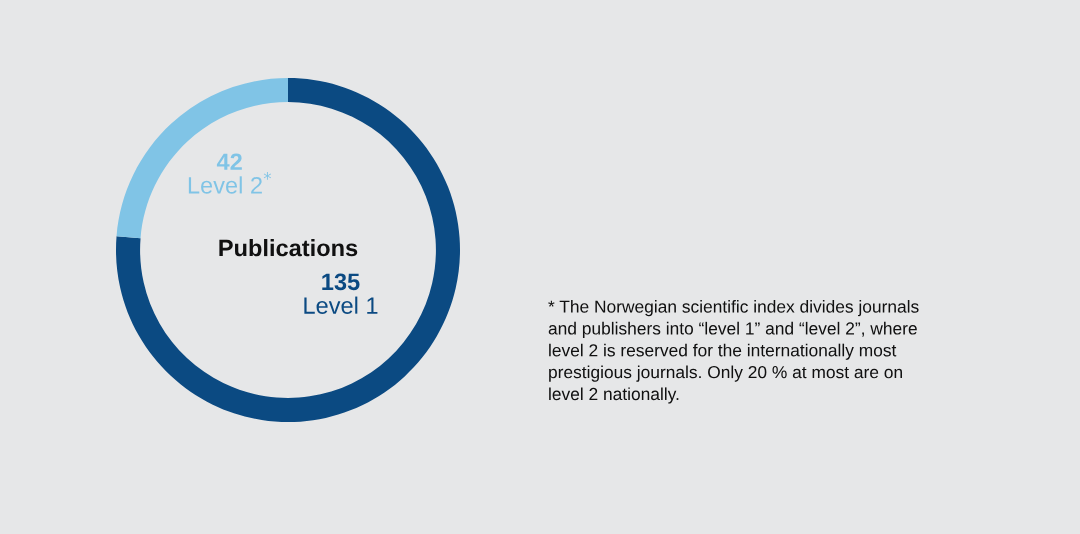 This screenshot has height=534, width=1080. What do you see at coordinates (341, 305) in the screenshot?
I see `slice-label: Level 1` at bounding box center [341, 305].